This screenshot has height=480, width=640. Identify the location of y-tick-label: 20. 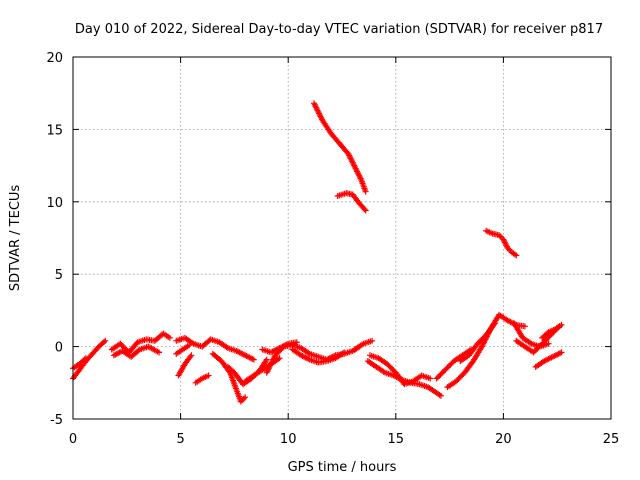
(54, 58).